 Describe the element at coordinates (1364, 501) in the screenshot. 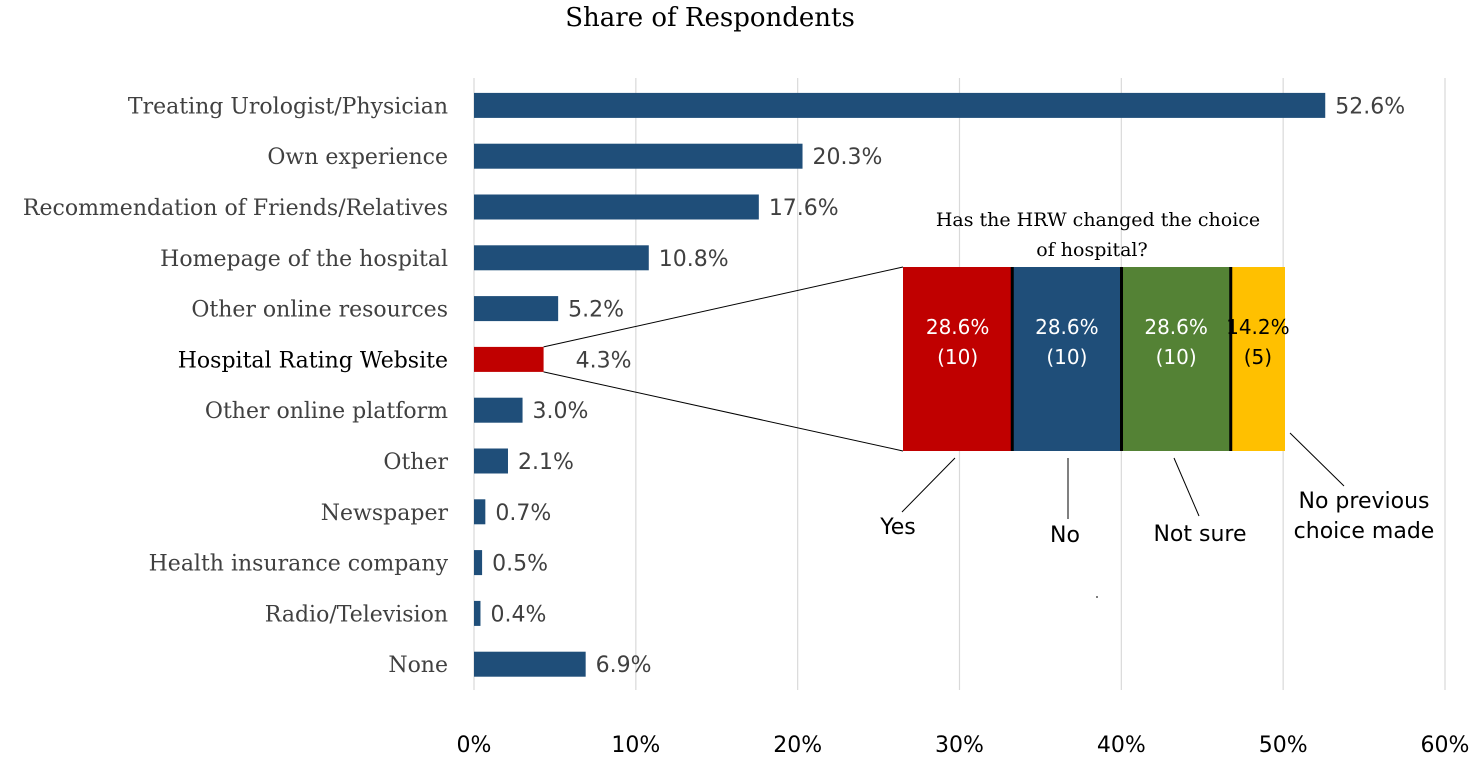

I see `callout-label: No previous` at that location.